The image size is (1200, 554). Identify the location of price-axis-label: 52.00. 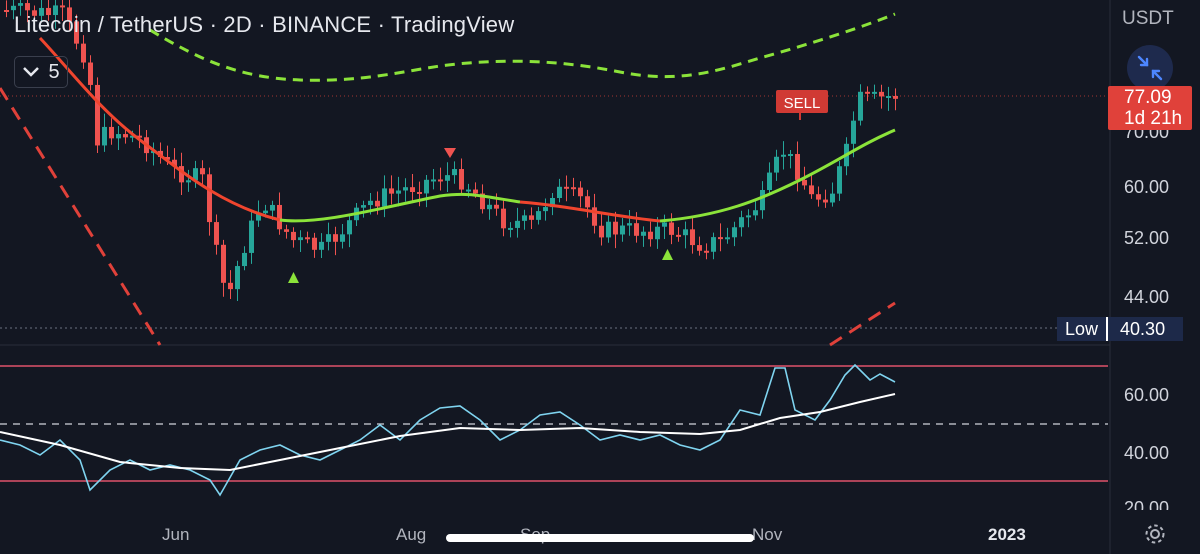
(1147, 238).